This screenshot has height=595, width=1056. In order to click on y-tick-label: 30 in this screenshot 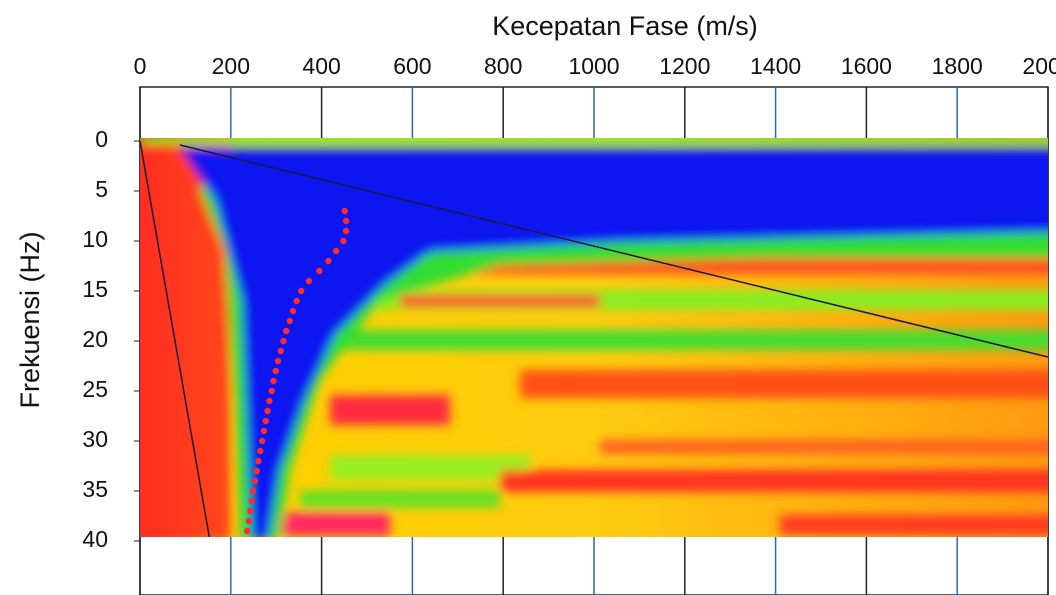, I will do `click(95, 439)`.